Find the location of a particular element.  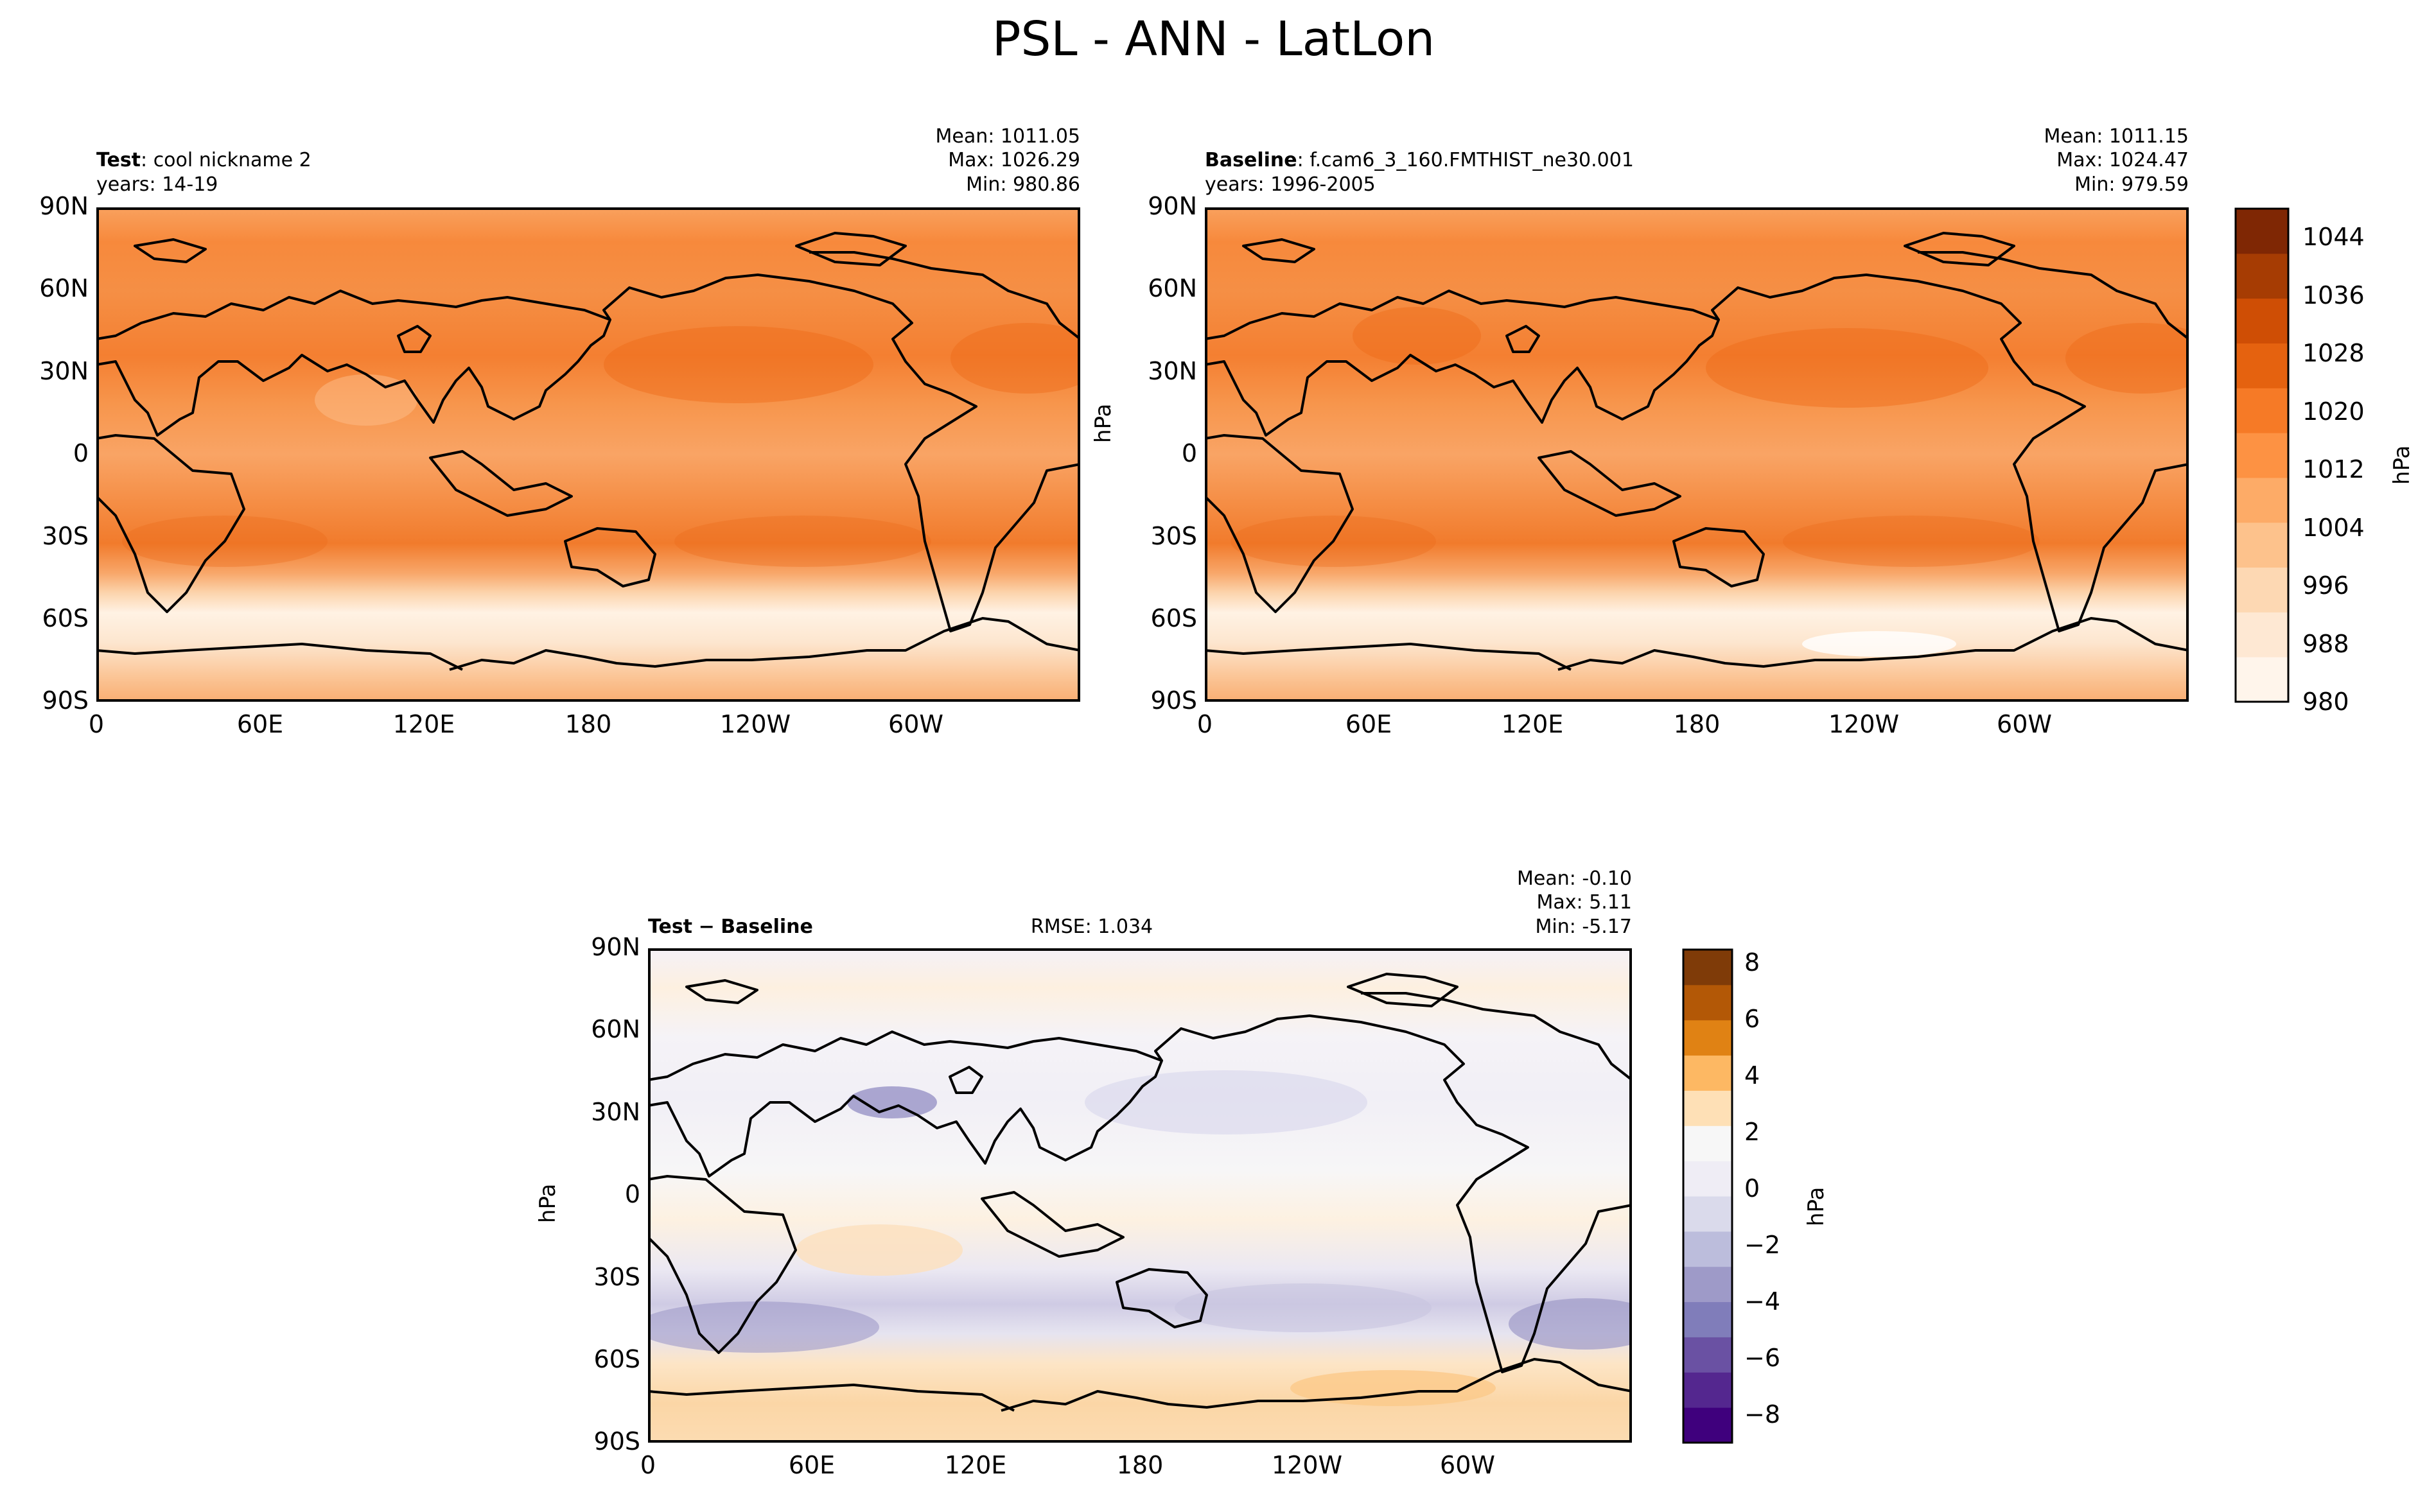

baseline-ylabel: hPa is located at coordinates (1103, 423).